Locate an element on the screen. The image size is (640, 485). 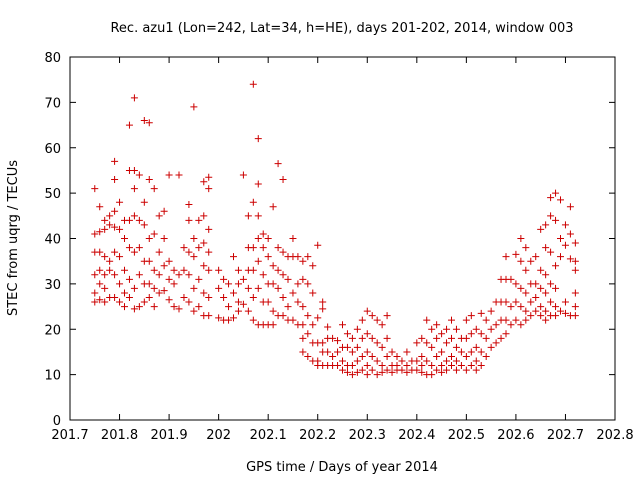
x-tick-label: 202.1 is located at coordinates (268, 435).